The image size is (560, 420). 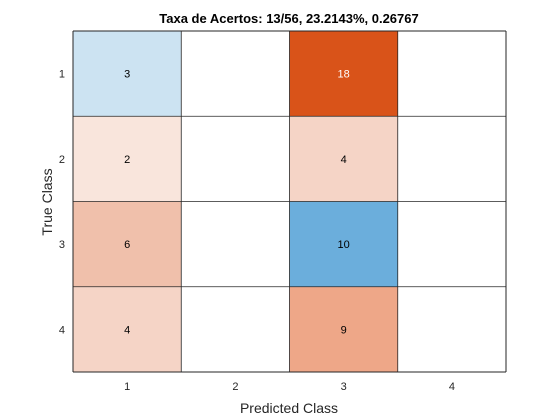 What do you see at coordinates (127, 245) in the screenshot?
I see `heatmap-cell-label: 6` at bounding box center [127, 245].